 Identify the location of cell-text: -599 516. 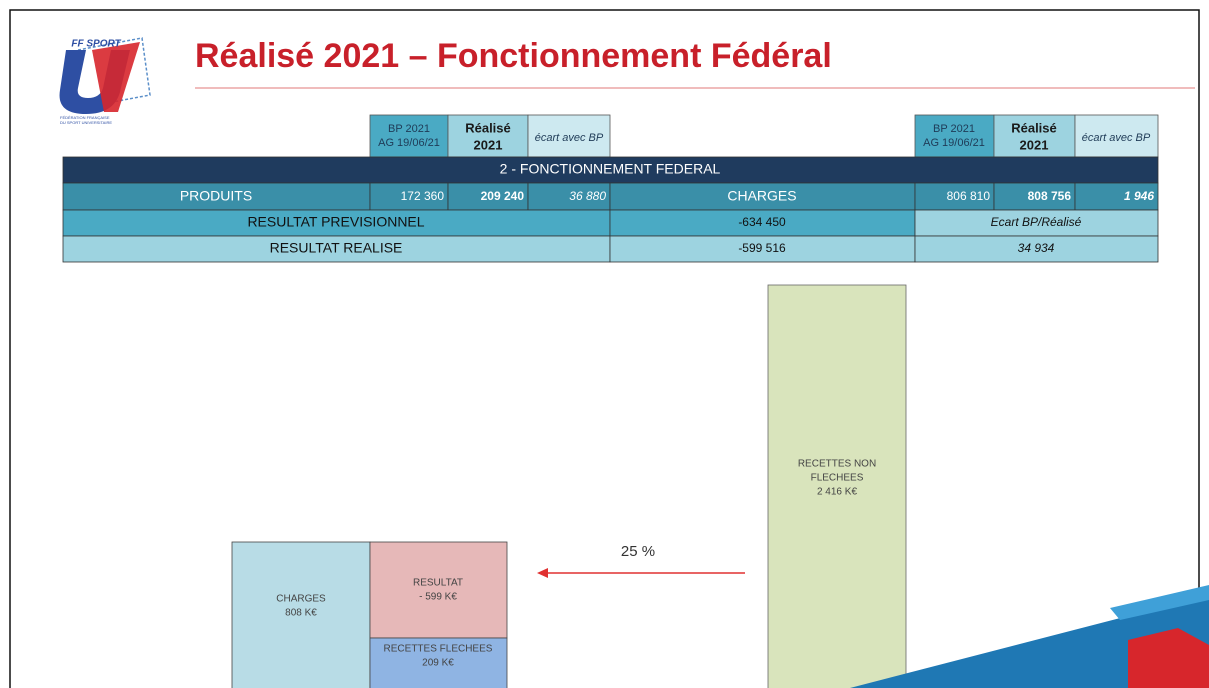
(762, 248).